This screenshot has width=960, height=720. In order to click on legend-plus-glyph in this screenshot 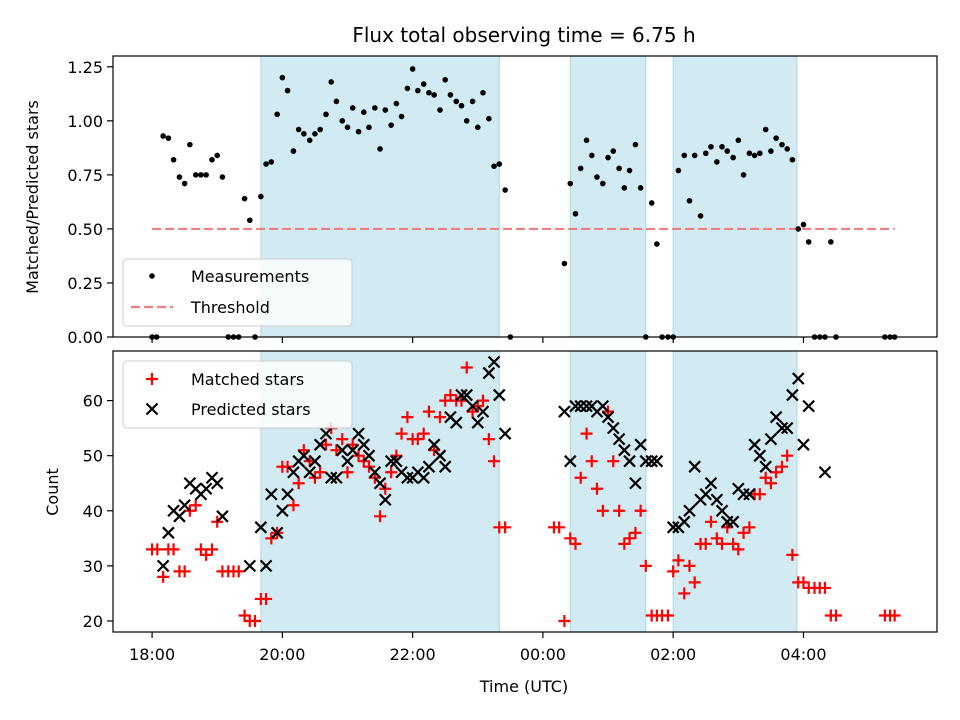, I will do `click(152, 379)`.